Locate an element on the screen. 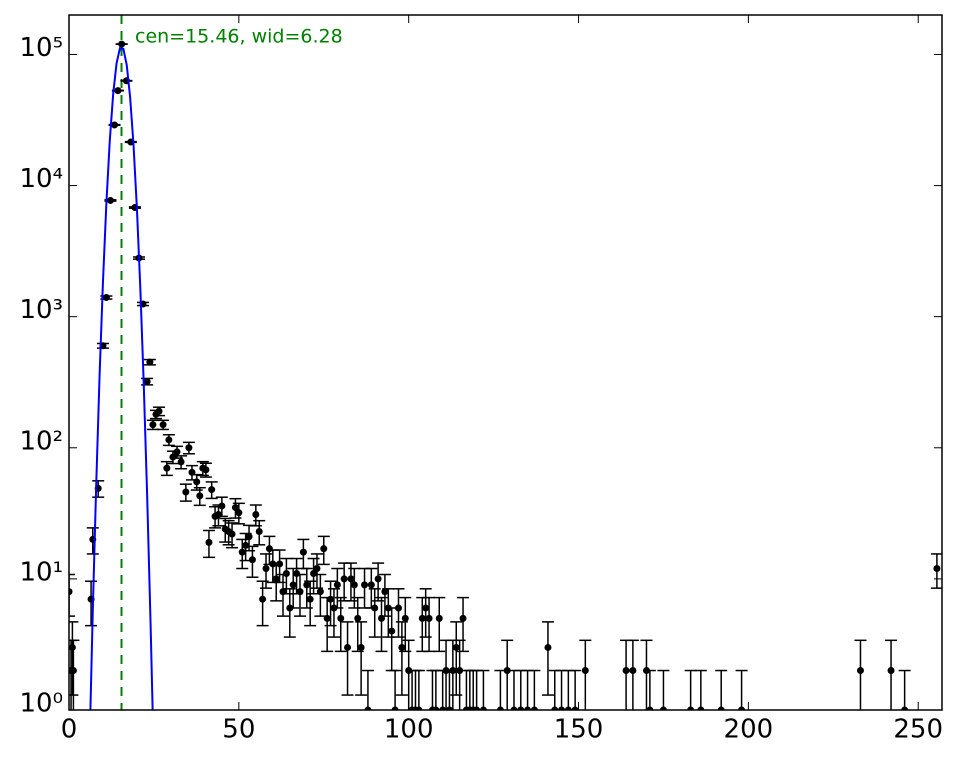 Image resolution: width=965 pixels, height=760 pixels. x-tick-label: 0 is located at coordinates (69, 730).